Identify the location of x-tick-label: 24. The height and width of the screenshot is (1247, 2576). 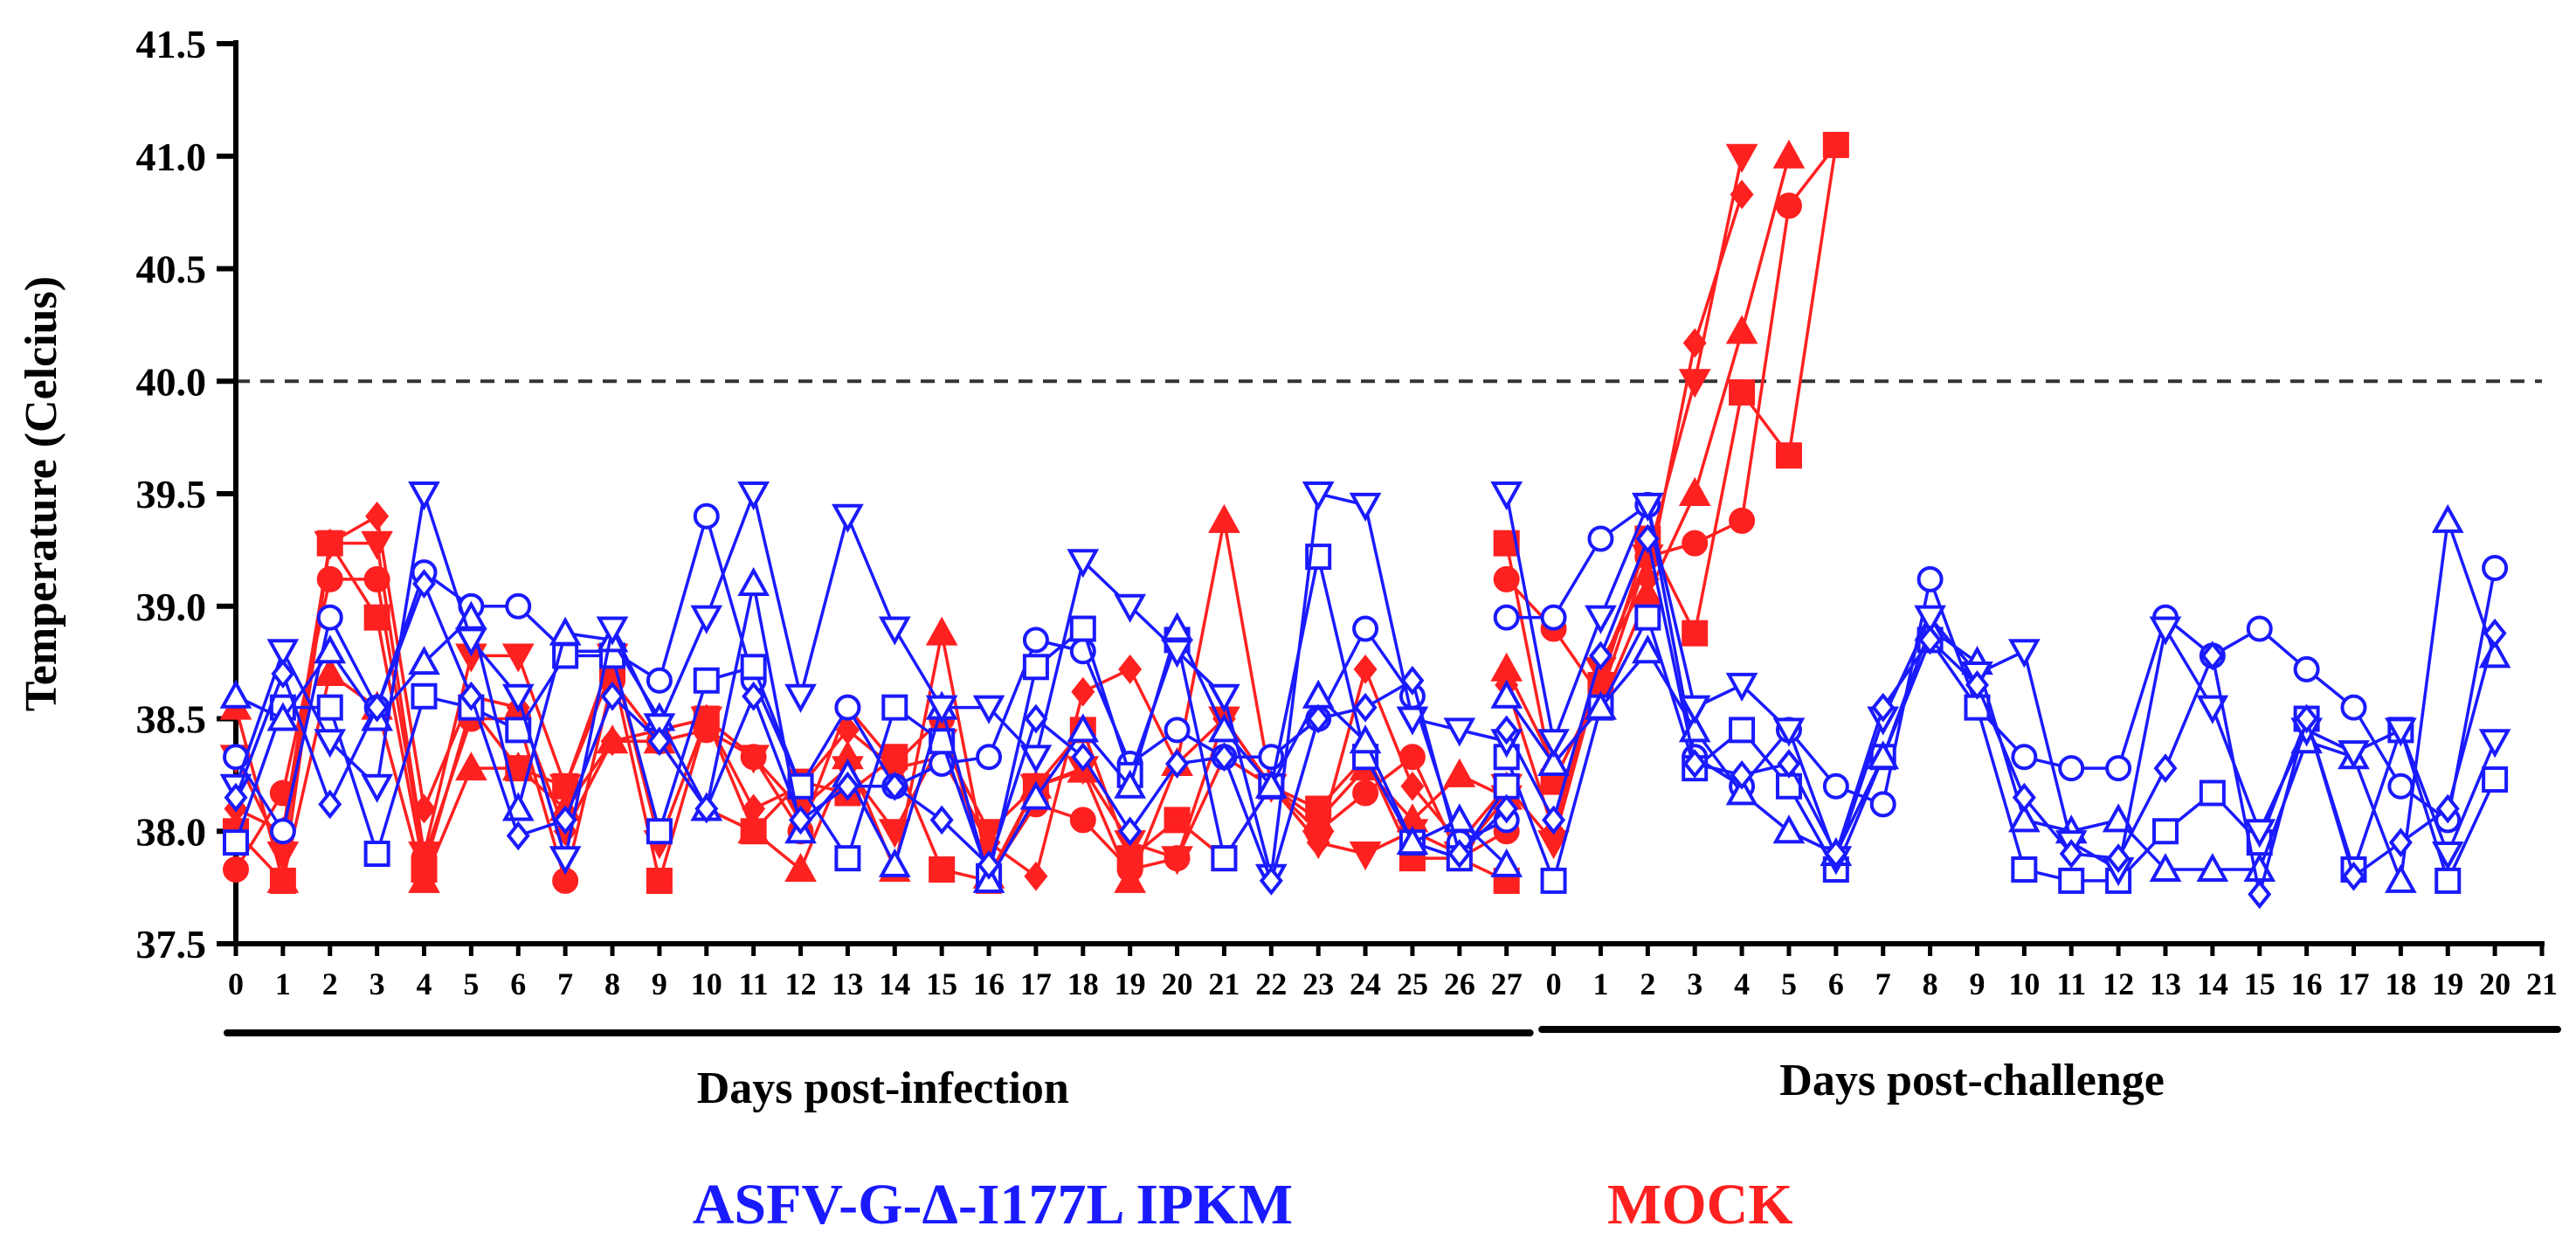
(1365, 983).